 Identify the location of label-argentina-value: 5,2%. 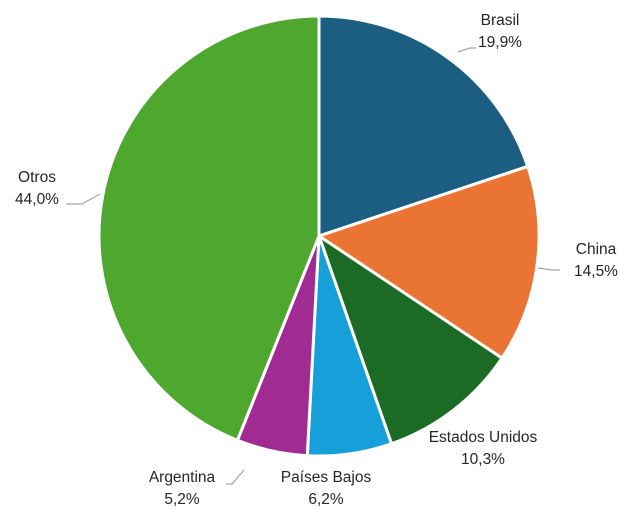
(182, 499).